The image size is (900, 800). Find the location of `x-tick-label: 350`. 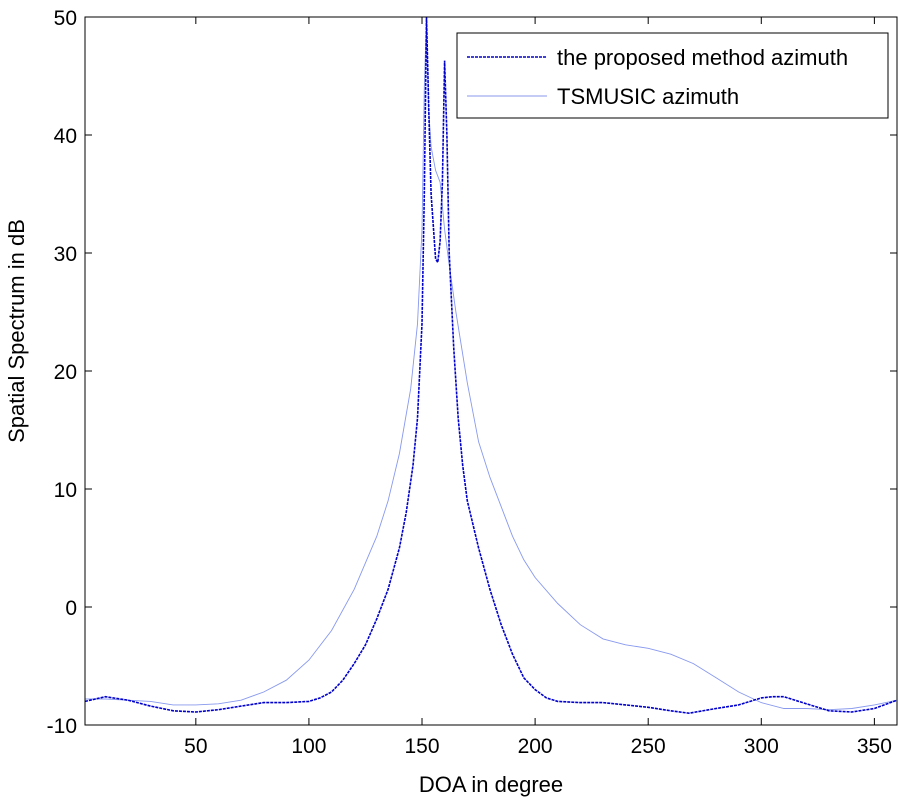

x-tick-label: 350 is located at coordinates (874, 746).